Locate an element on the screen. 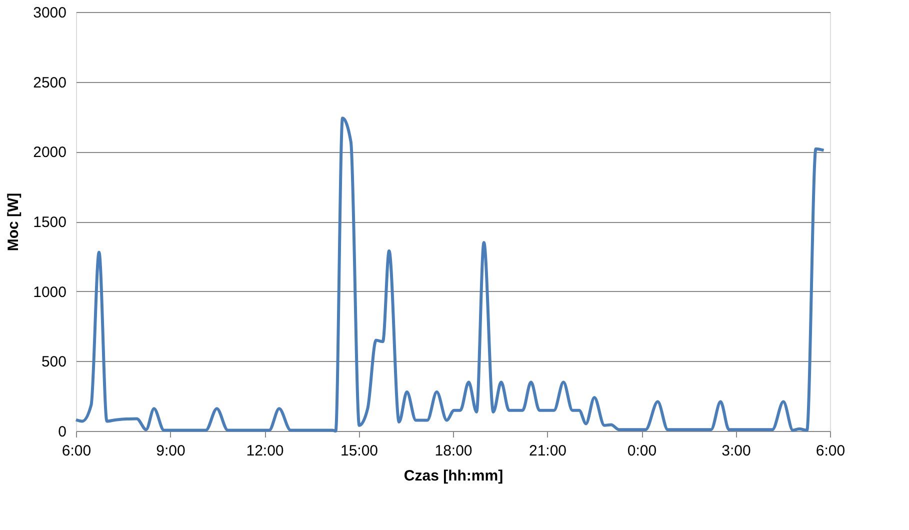 This screenshot has width=909, height=530. x-tick-label: 3:00 is located at coordinates (736, 451).